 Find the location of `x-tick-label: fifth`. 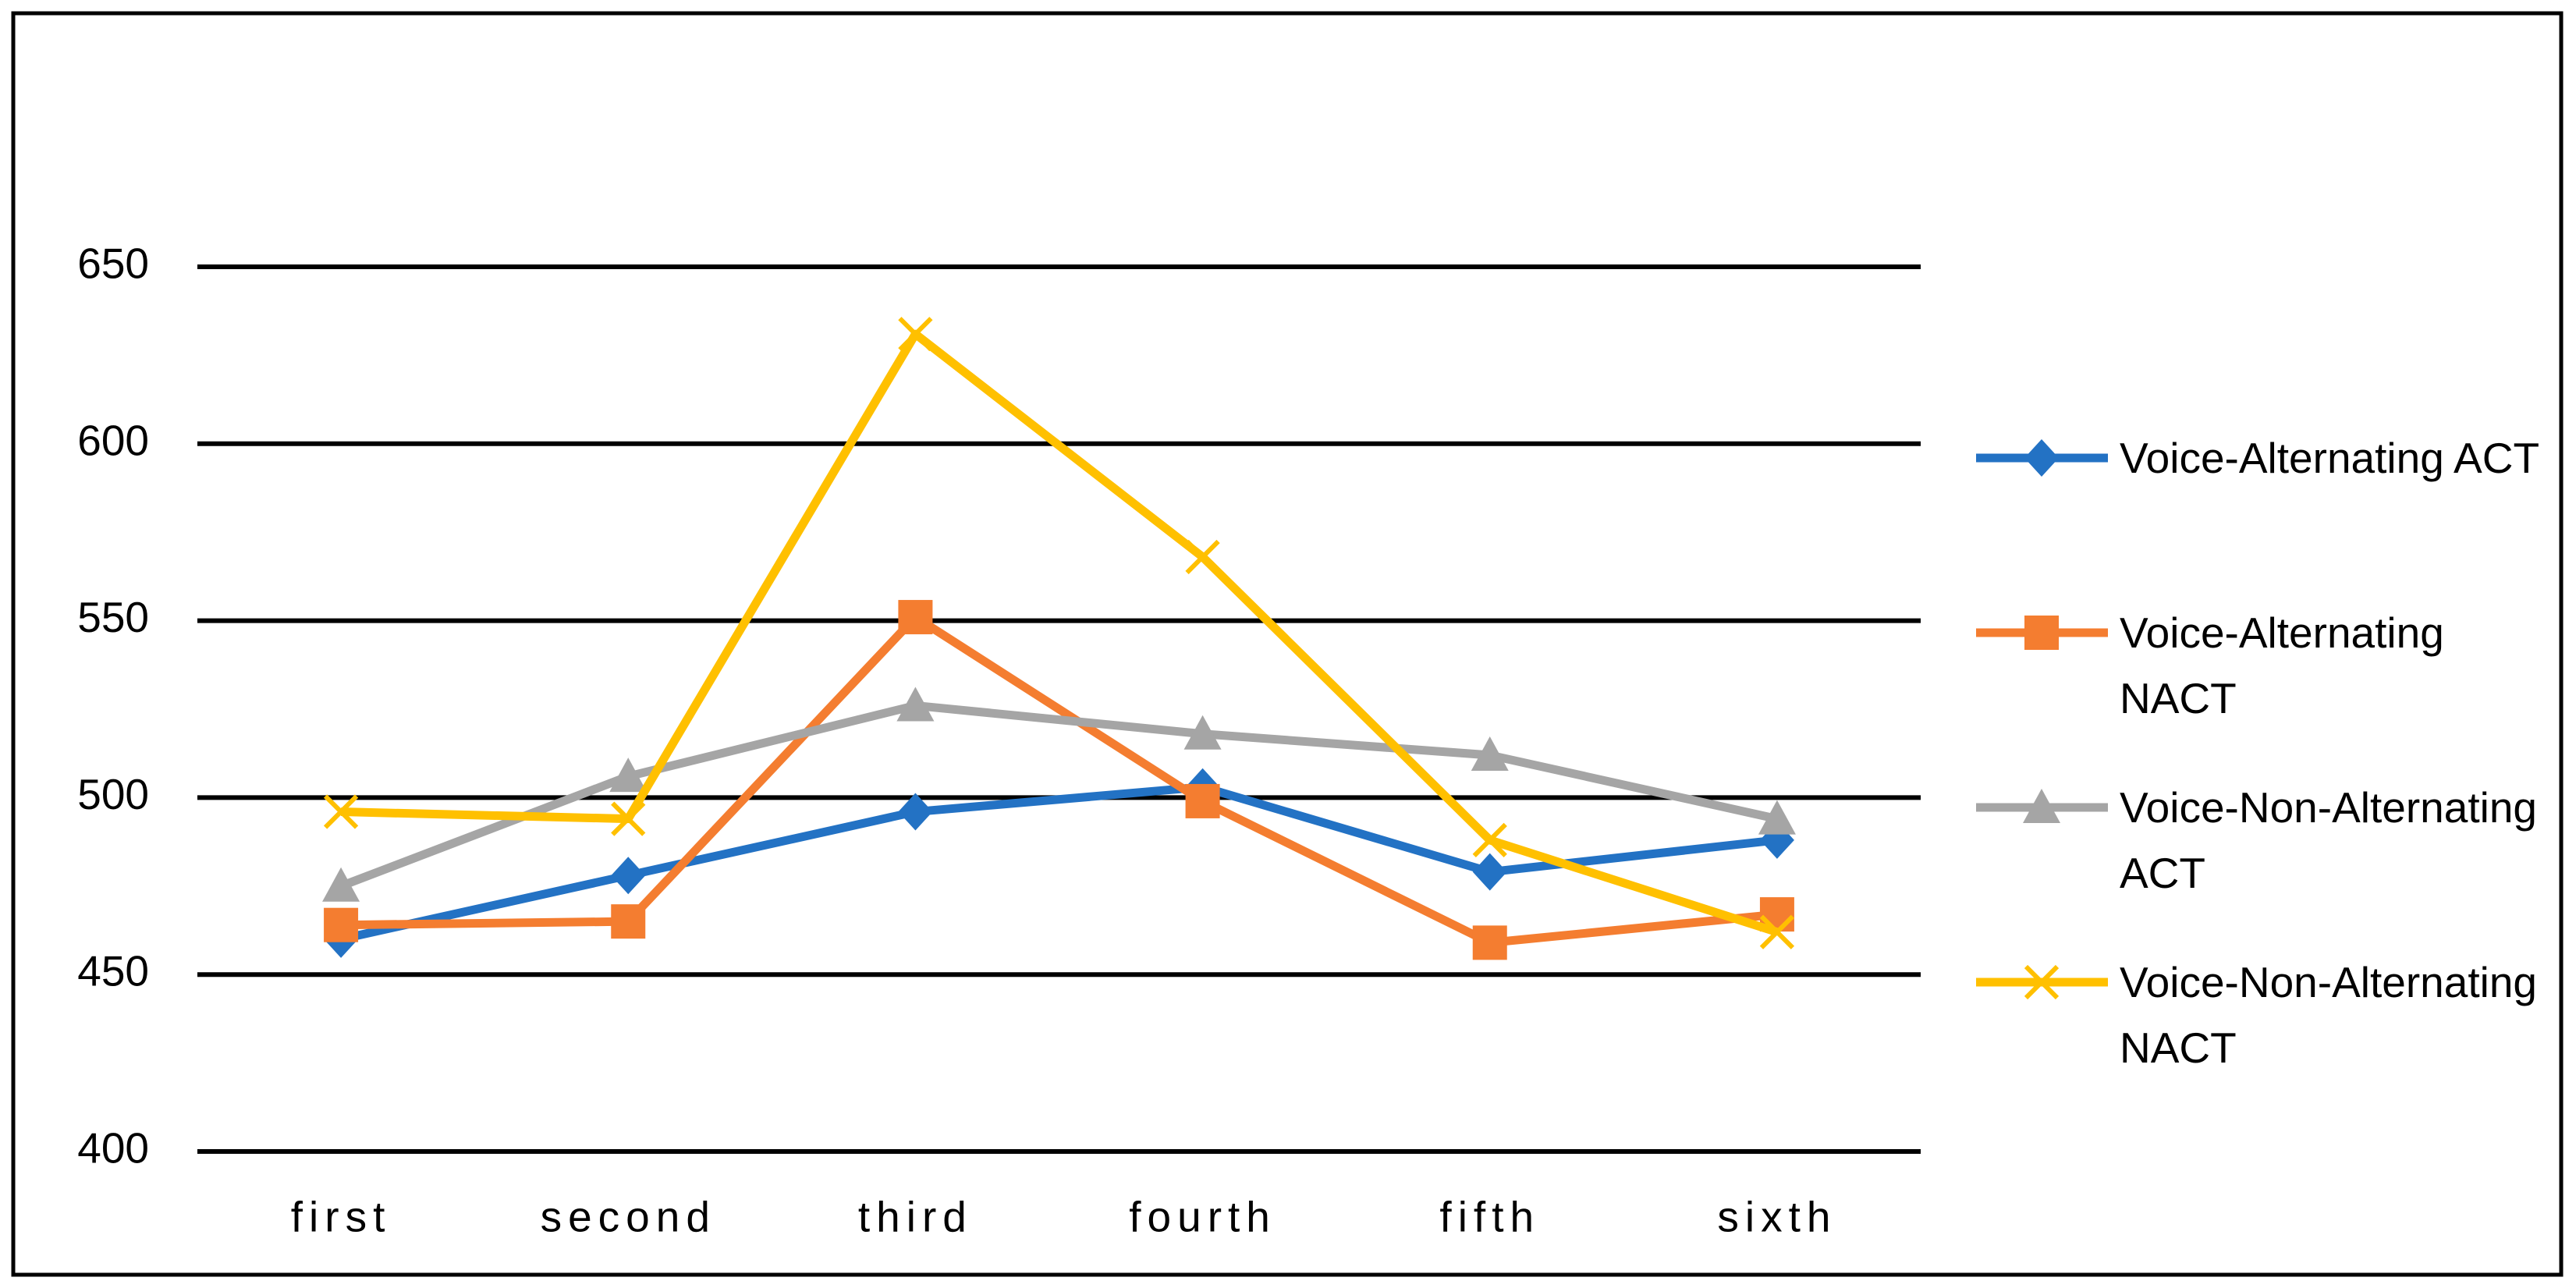

x-tick-label: fifth is located at coordinates (1489, 1217).